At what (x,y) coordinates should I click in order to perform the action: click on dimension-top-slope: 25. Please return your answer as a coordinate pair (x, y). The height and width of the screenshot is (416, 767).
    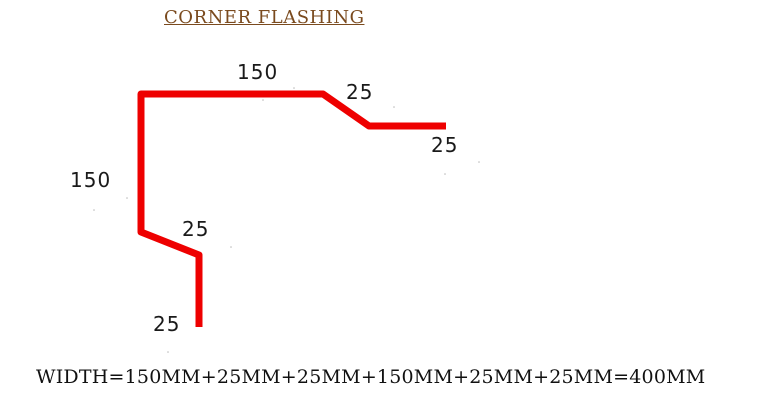
    Looking at the image, I should click on (360, 92).